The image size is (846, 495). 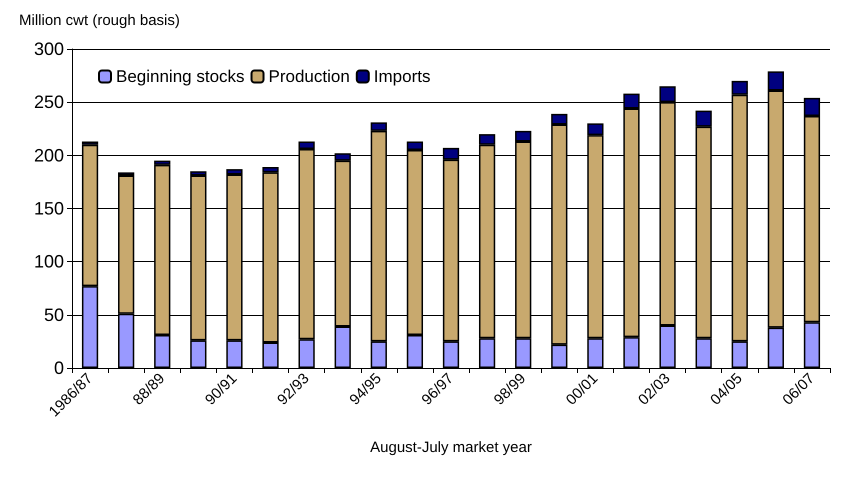 I want to click on legend-label: Production, so click(x=309, y=76).